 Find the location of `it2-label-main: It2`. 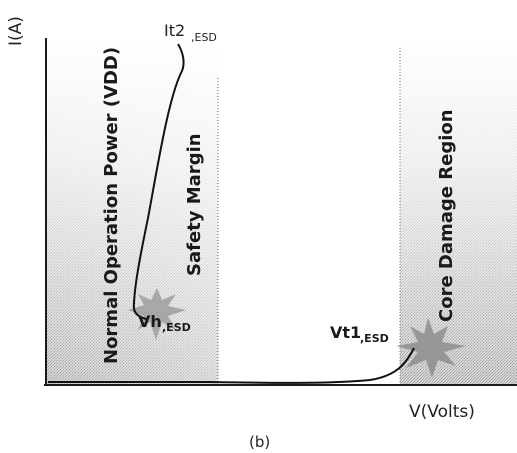

it2-label-main: It2 is located at coordinates (174, 30).